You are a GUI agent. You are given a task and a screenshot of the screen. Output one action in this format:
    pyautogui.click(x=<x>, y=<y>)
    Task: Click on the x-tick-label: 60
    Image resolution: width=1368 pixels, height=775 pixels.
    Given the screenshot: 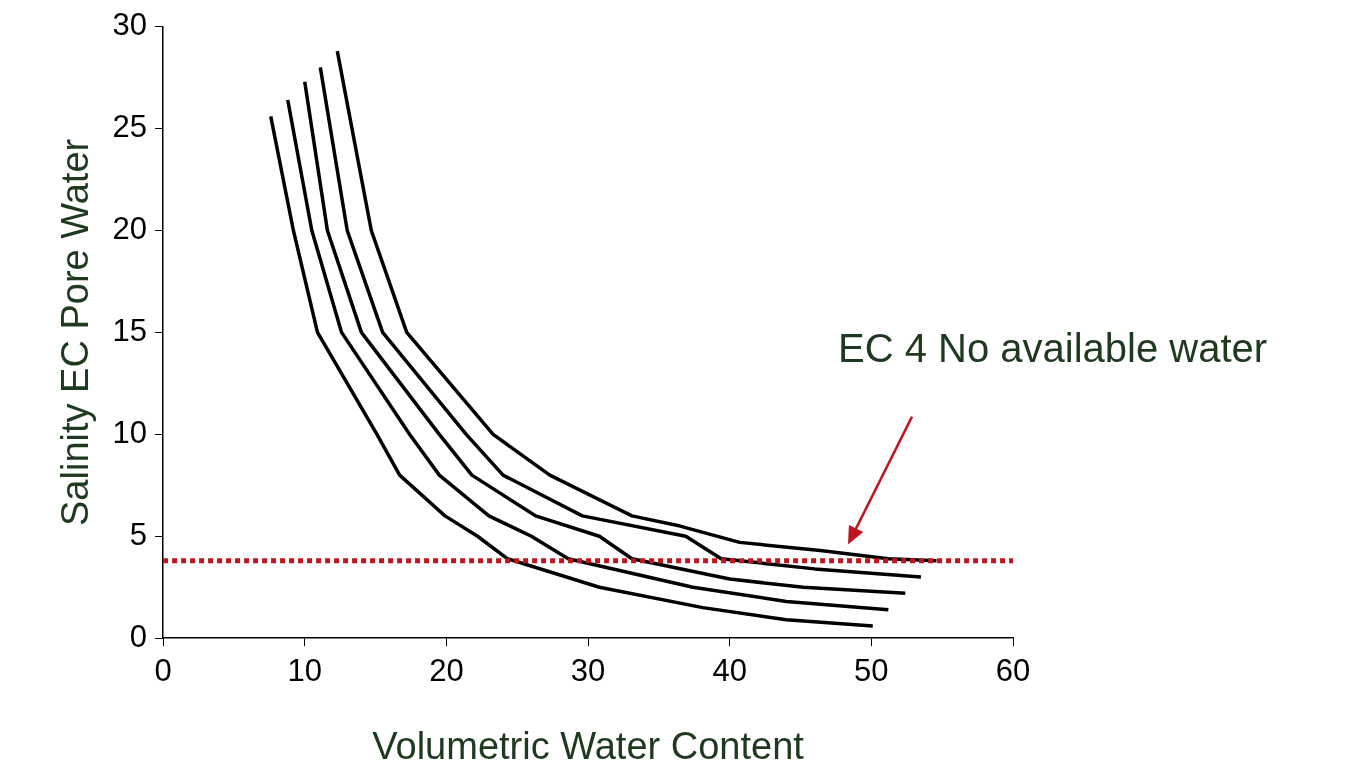 What is the action you would take?
    pyautogui.click(x=1013, y=671)
    